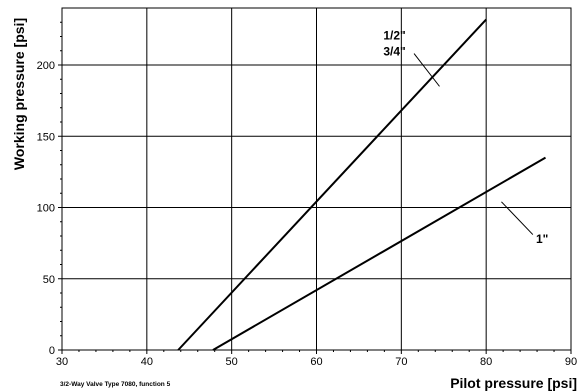 This screenshot has height=391, width=579. I want to click on x-tick-label: 60, so click(316, 362).